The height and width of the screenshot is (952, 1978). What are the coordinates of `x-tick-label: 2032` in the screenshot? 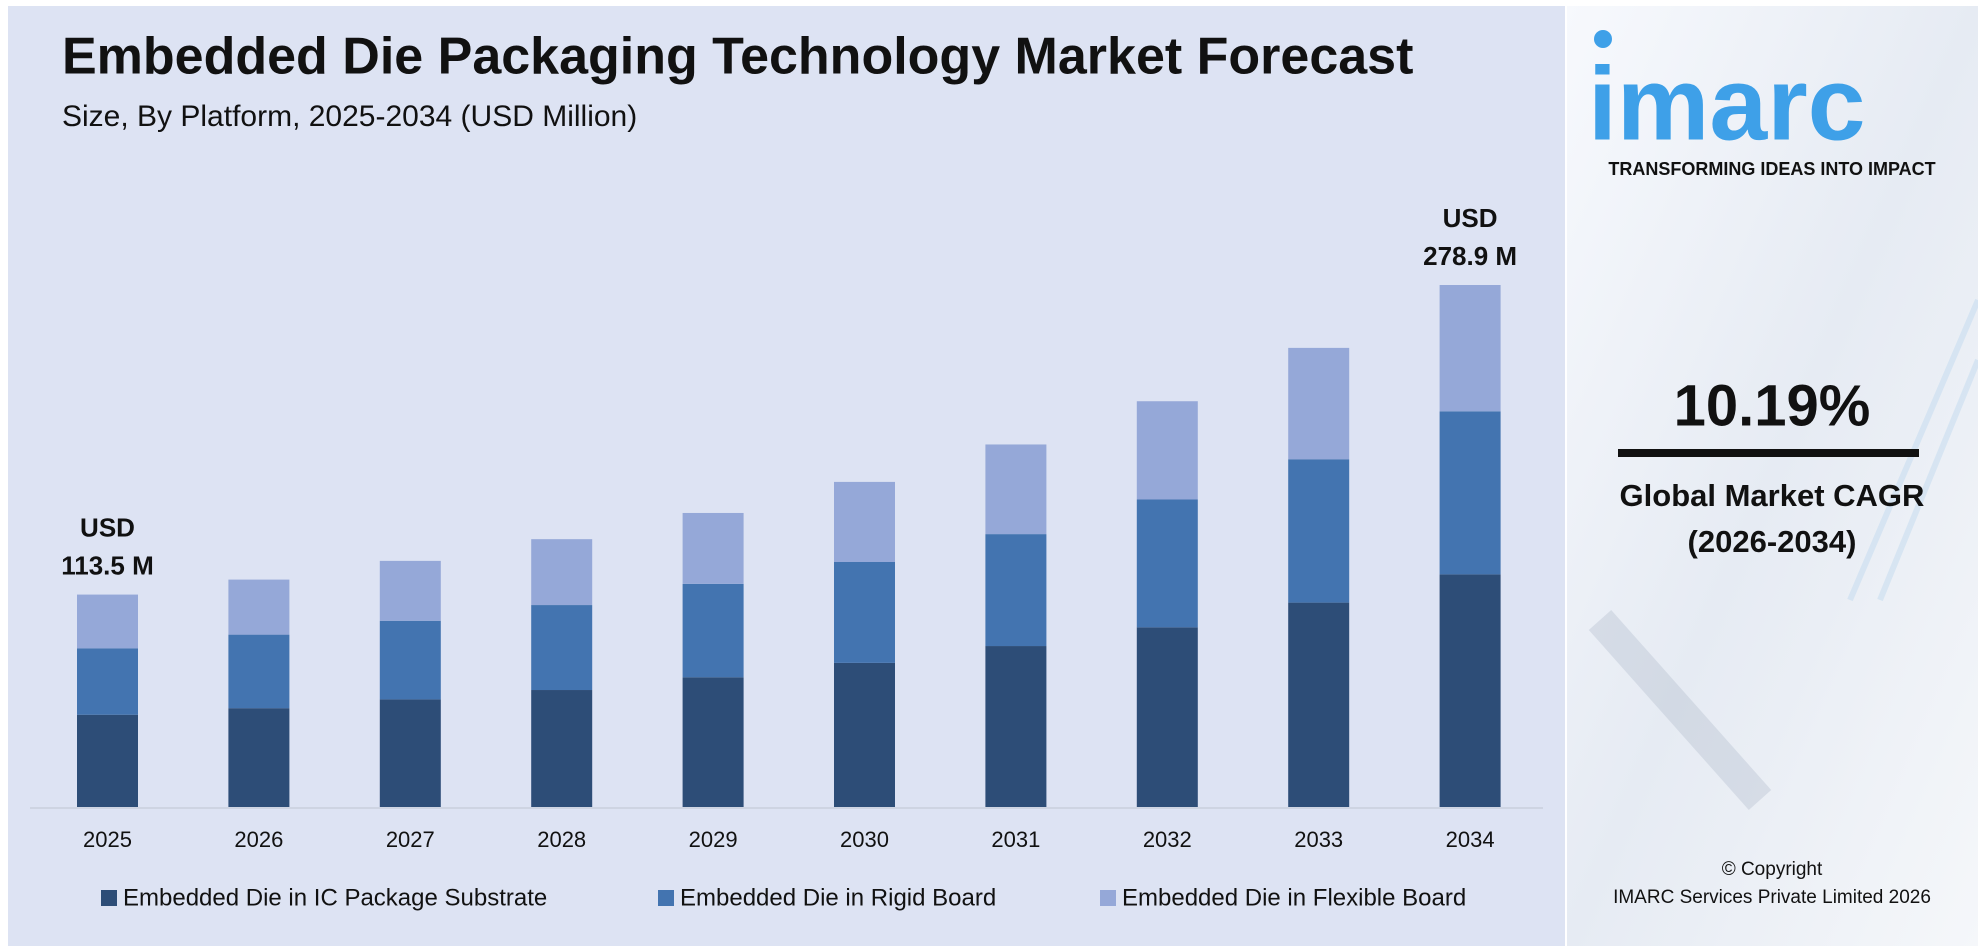 It's located at (1167, 839).